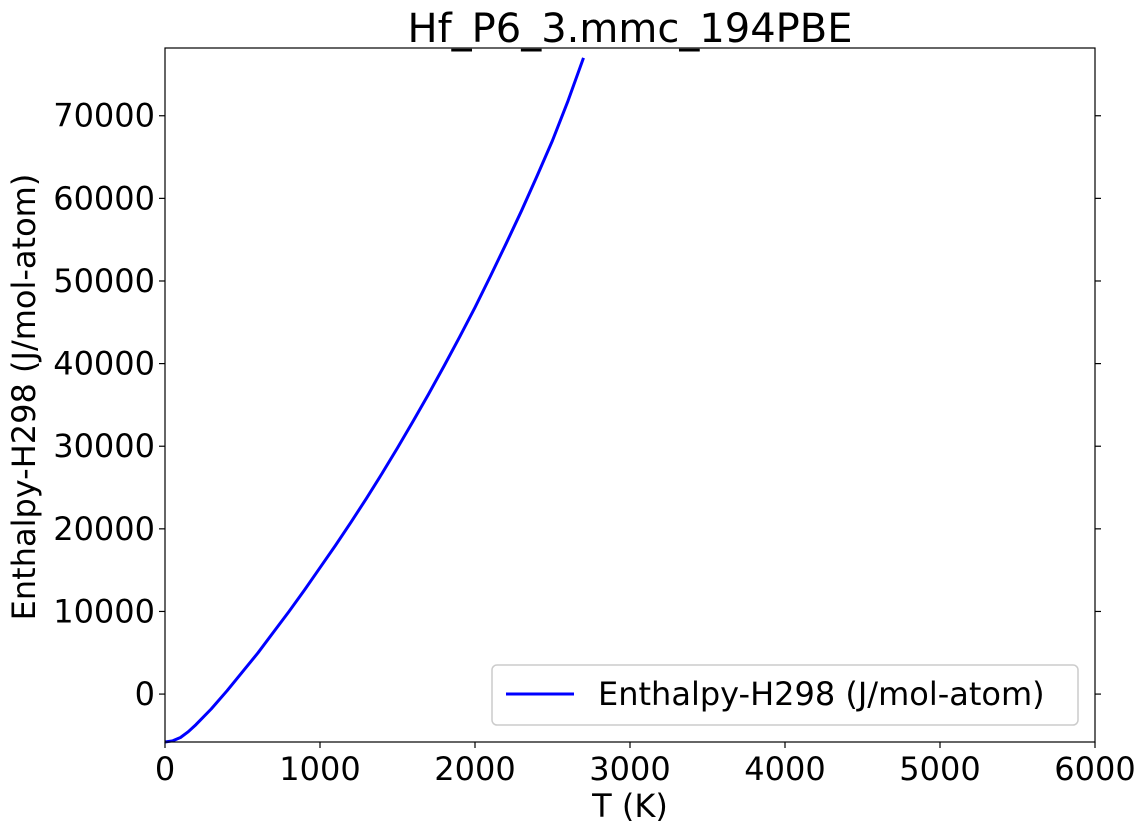 Image resolution: width=1147 pixels, height=833 pixels. Describe the element at coordinates (104, 116) in the screenshot. I see `y-tick-label: 70000` at that location.